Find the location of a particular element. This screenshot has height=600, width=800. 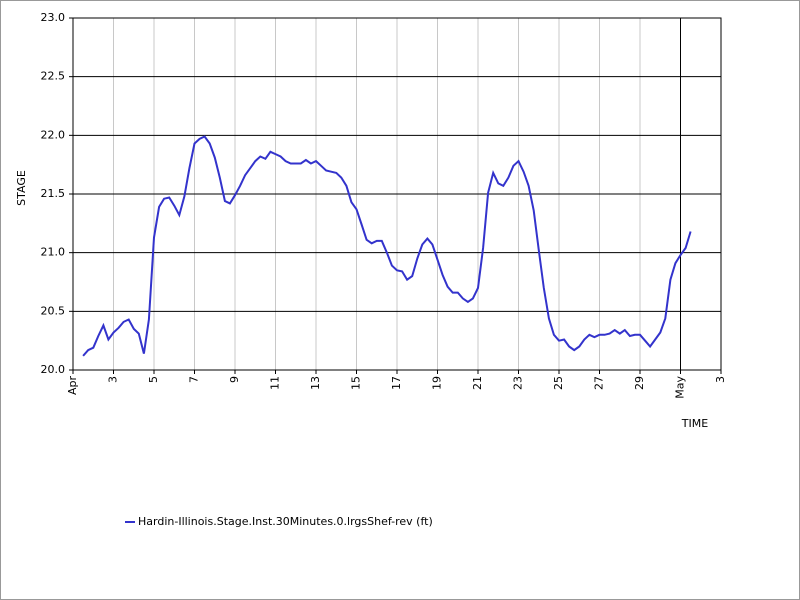

y-tick-label: 23.0 is located at coordinates (53, 17).